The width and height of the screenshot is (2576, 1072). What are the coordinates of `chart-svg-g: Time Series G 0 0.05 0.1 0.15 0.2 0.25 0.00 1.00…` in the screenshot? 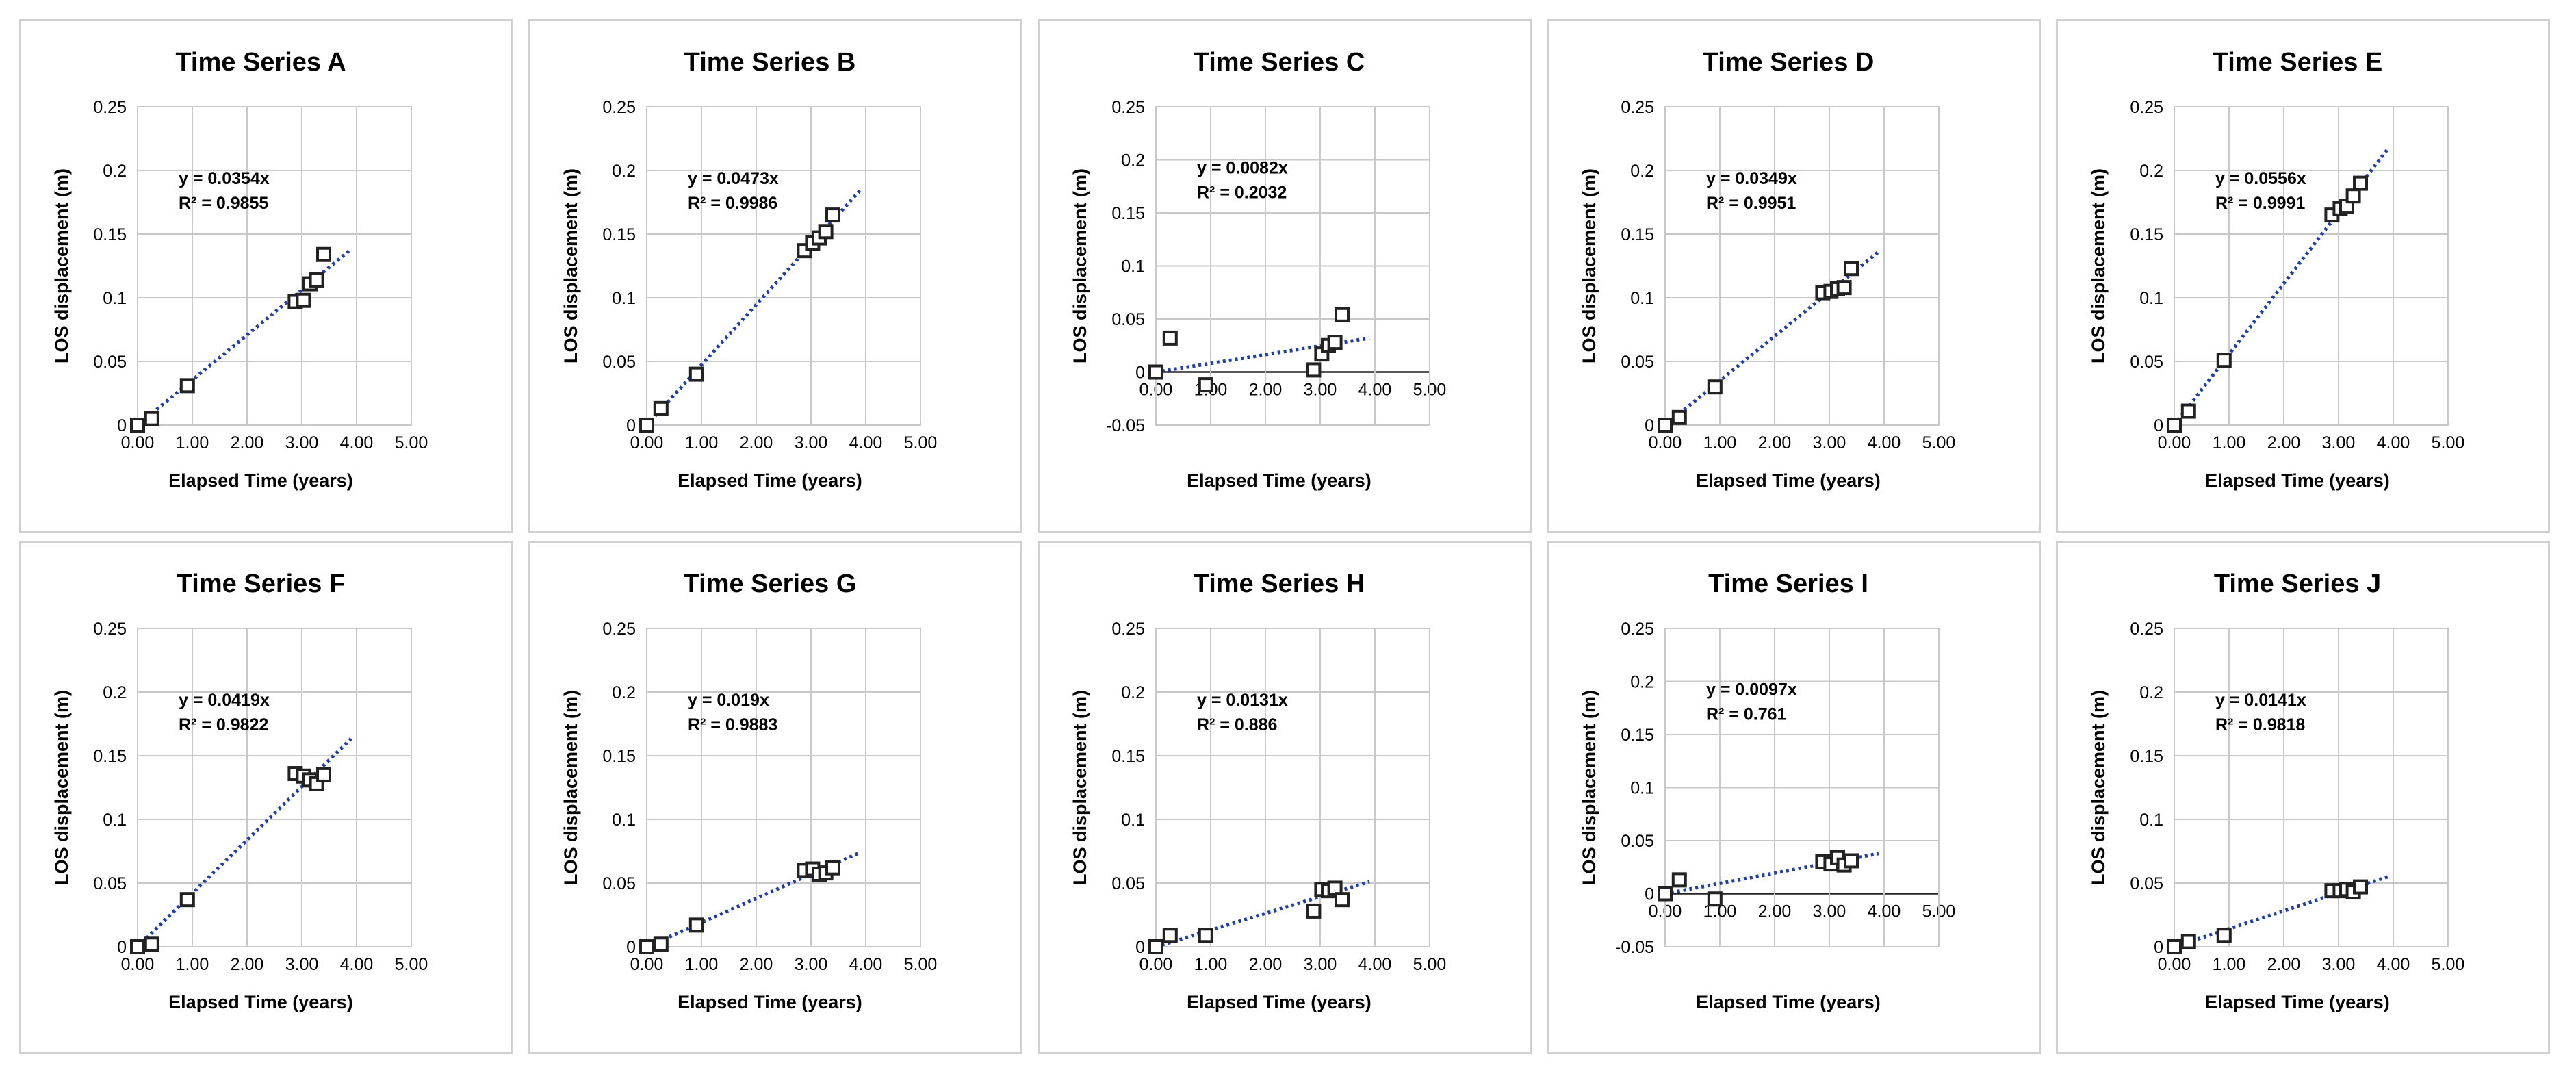 It's located at (749, 791).